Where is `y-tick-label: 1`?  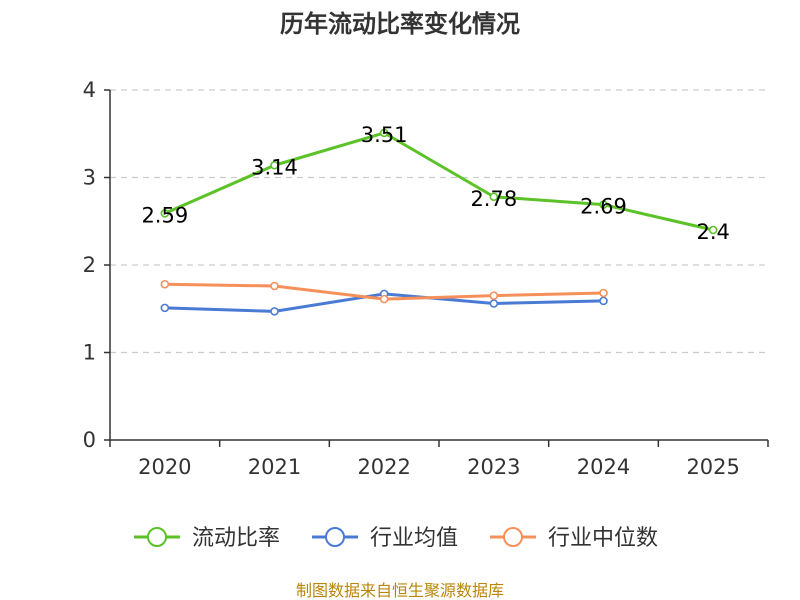 y-tick-label: 1 is located at coordinates (89, 353).